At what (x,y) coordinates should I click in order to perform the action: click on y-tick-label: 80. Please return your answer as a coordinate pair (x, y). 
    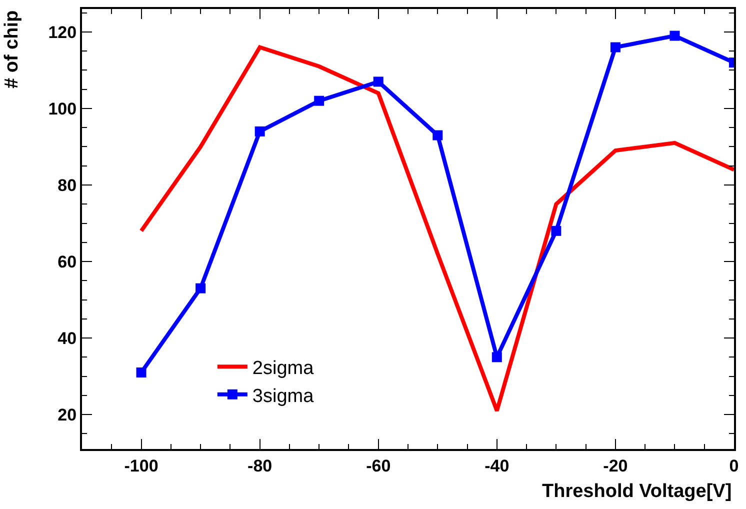
    Looking at the image, I should click on (67, 185).